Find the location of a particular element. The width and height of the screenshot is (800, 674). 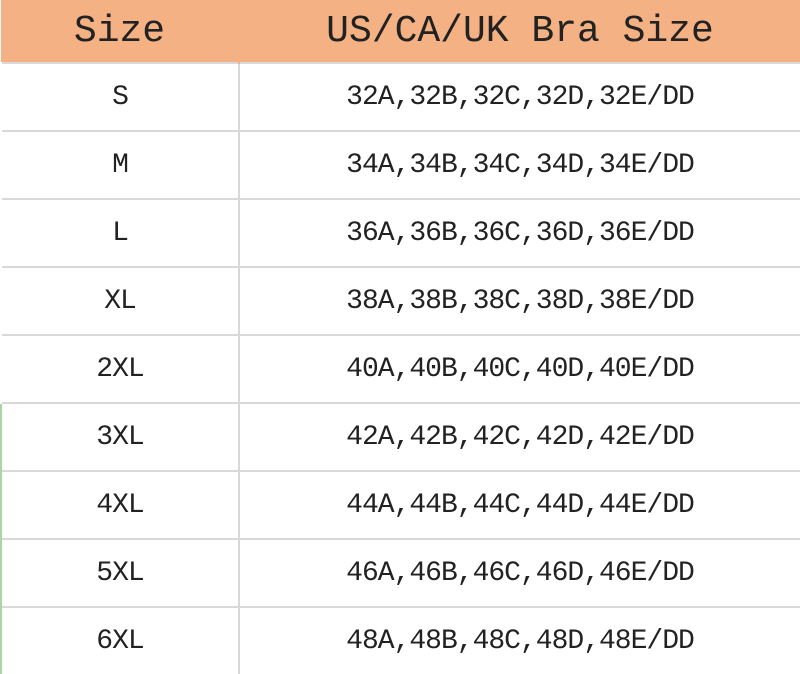

size-cell: L is located at coordinates (120, 232).